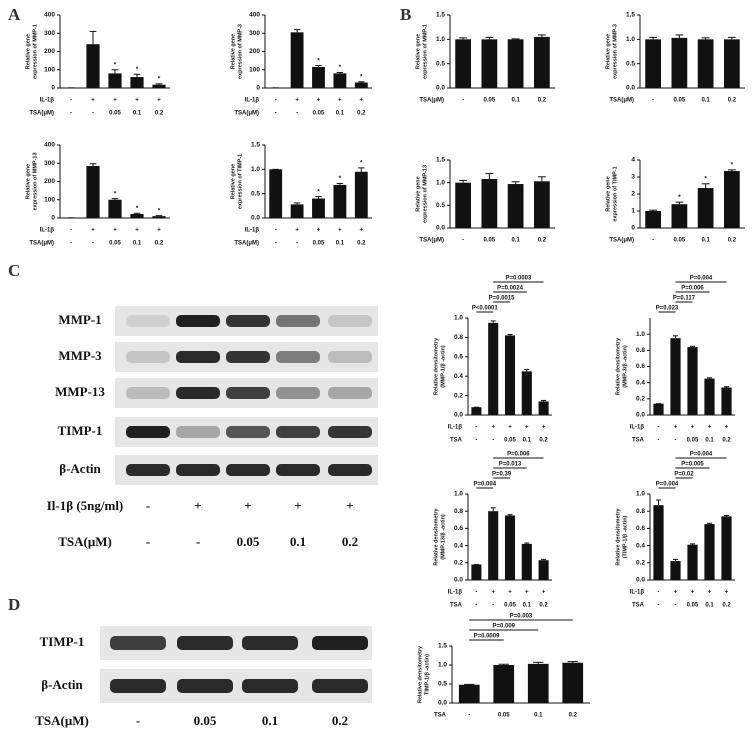 The width and height of the screenshot is (756, 747). What do you see at coordinates (240, 181) in the screenshot?
I see `y-axis-label: expression of TIMP-1` at bounding box center [240, 181].